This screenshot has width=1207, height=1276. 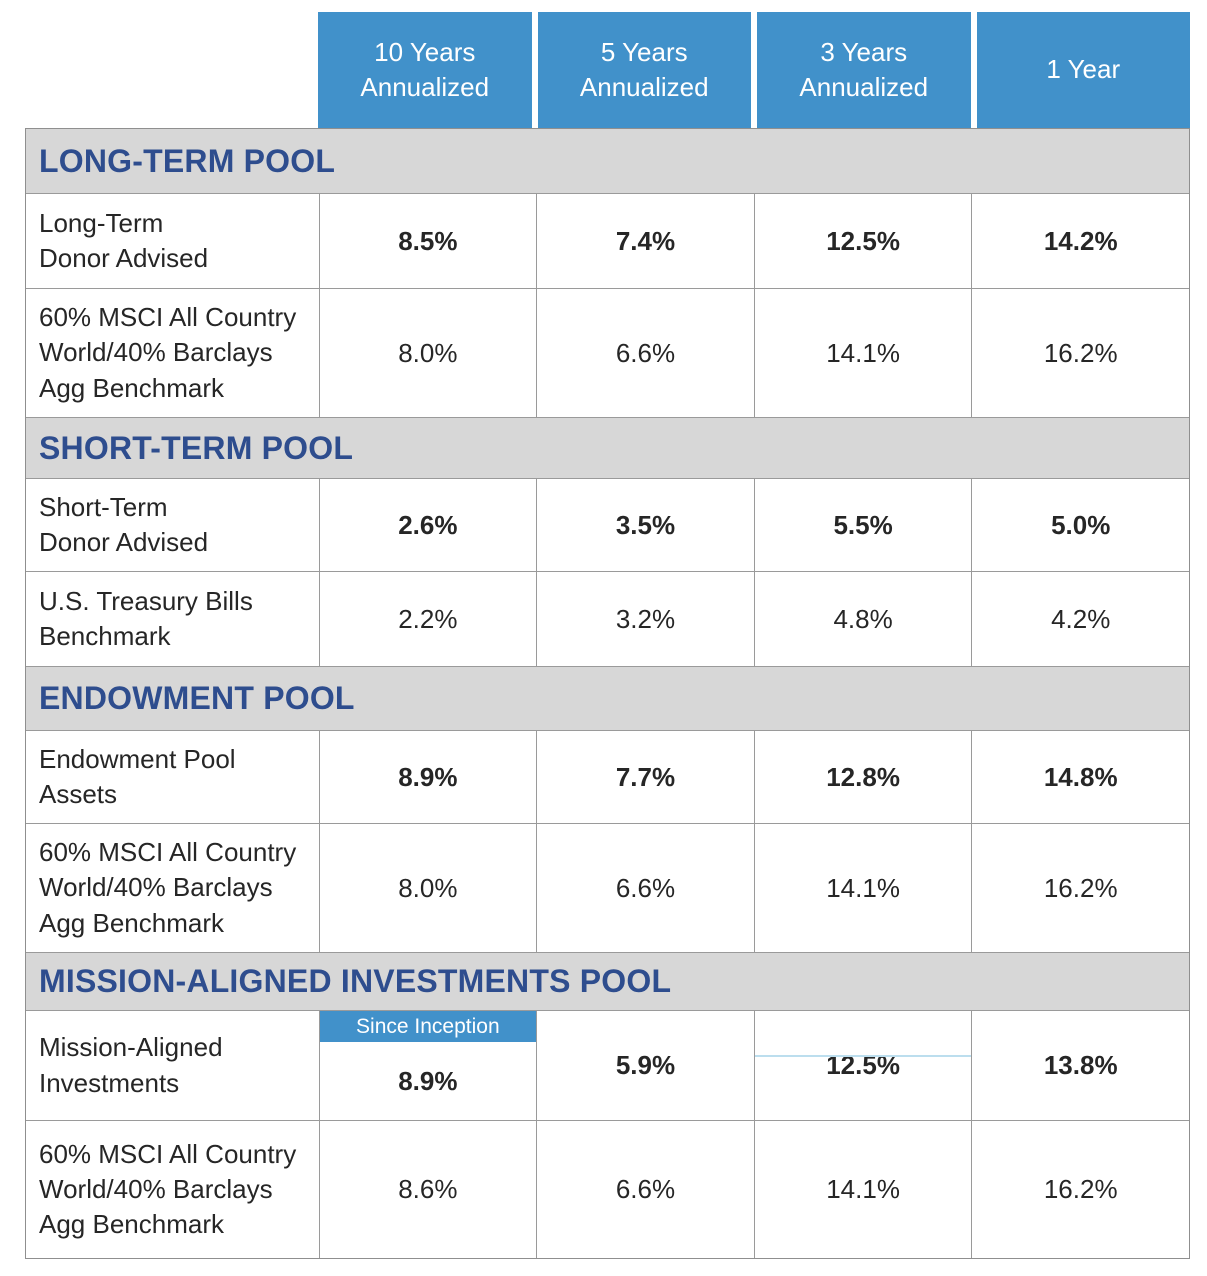 What do you see at coordinates (1080, 619) in the screenshot?
I see `value-cell-1y: 4.2%` at bounding box center [1080, 619].